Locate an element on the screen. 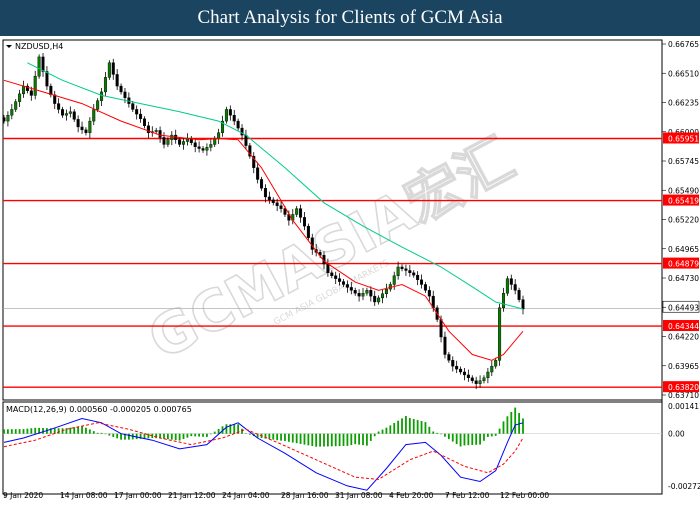 Image resolution: width=700 pixels, height=505 pixels. x-tick-label: 31 Jan 08:00 is located at coordinates (359, 495).